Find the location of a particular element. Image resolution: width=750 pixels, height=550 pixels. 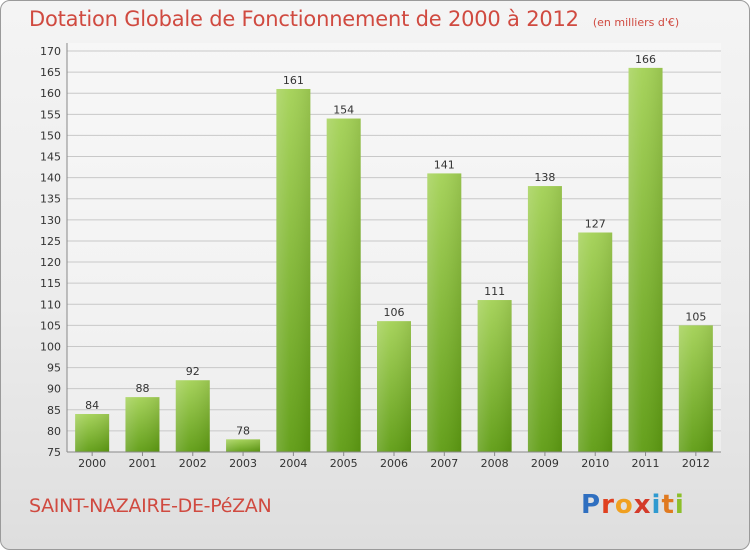

y-tick-label: 75 is located at coordinates (54, 452).